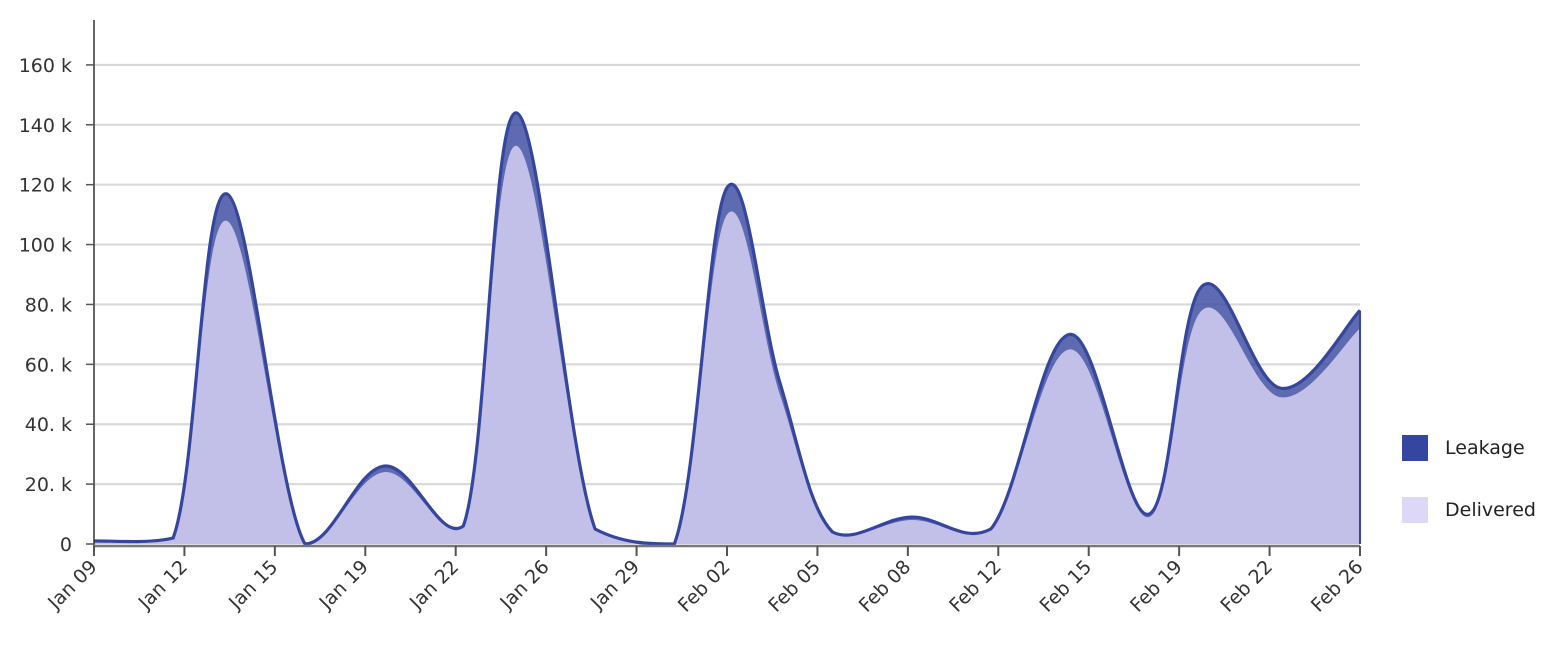 Image resolution: width=1560 pixels, height=663 pixels. I want to click on x-tick-label: Feb 08, so click(885, 586).